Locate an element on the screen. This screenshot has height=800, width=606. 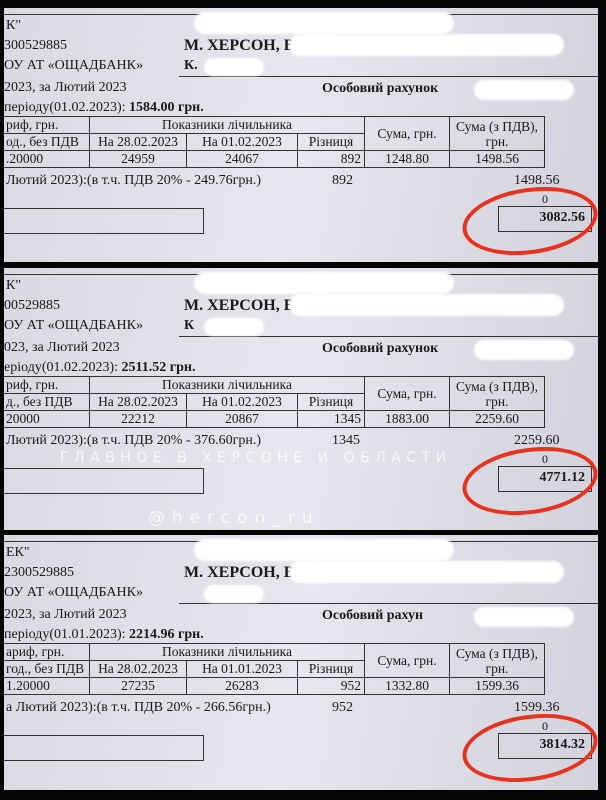
debt-value: 1584.00 грн. is located at coordinates (166, 107).